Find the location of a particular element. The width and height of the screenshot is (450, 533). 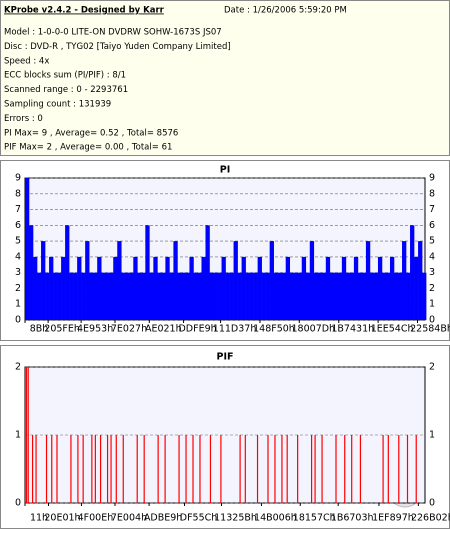

y-tick-label-right: 8 is located at coordinates (432, 193).